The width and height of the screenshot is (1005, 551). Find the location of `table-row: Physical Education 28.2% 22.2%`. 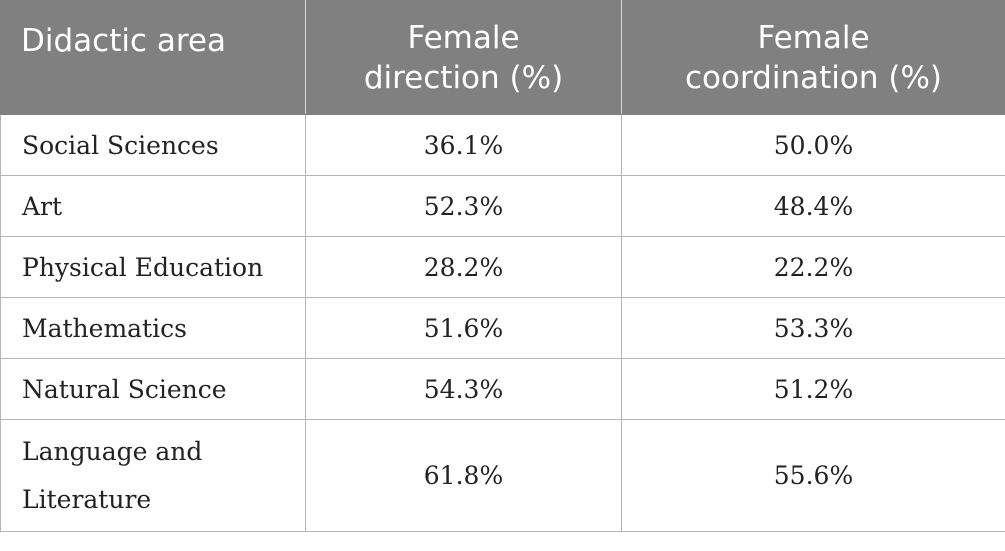

table-row: Physical Education 28.2% 22.2% is located at coordinates (502, 267).